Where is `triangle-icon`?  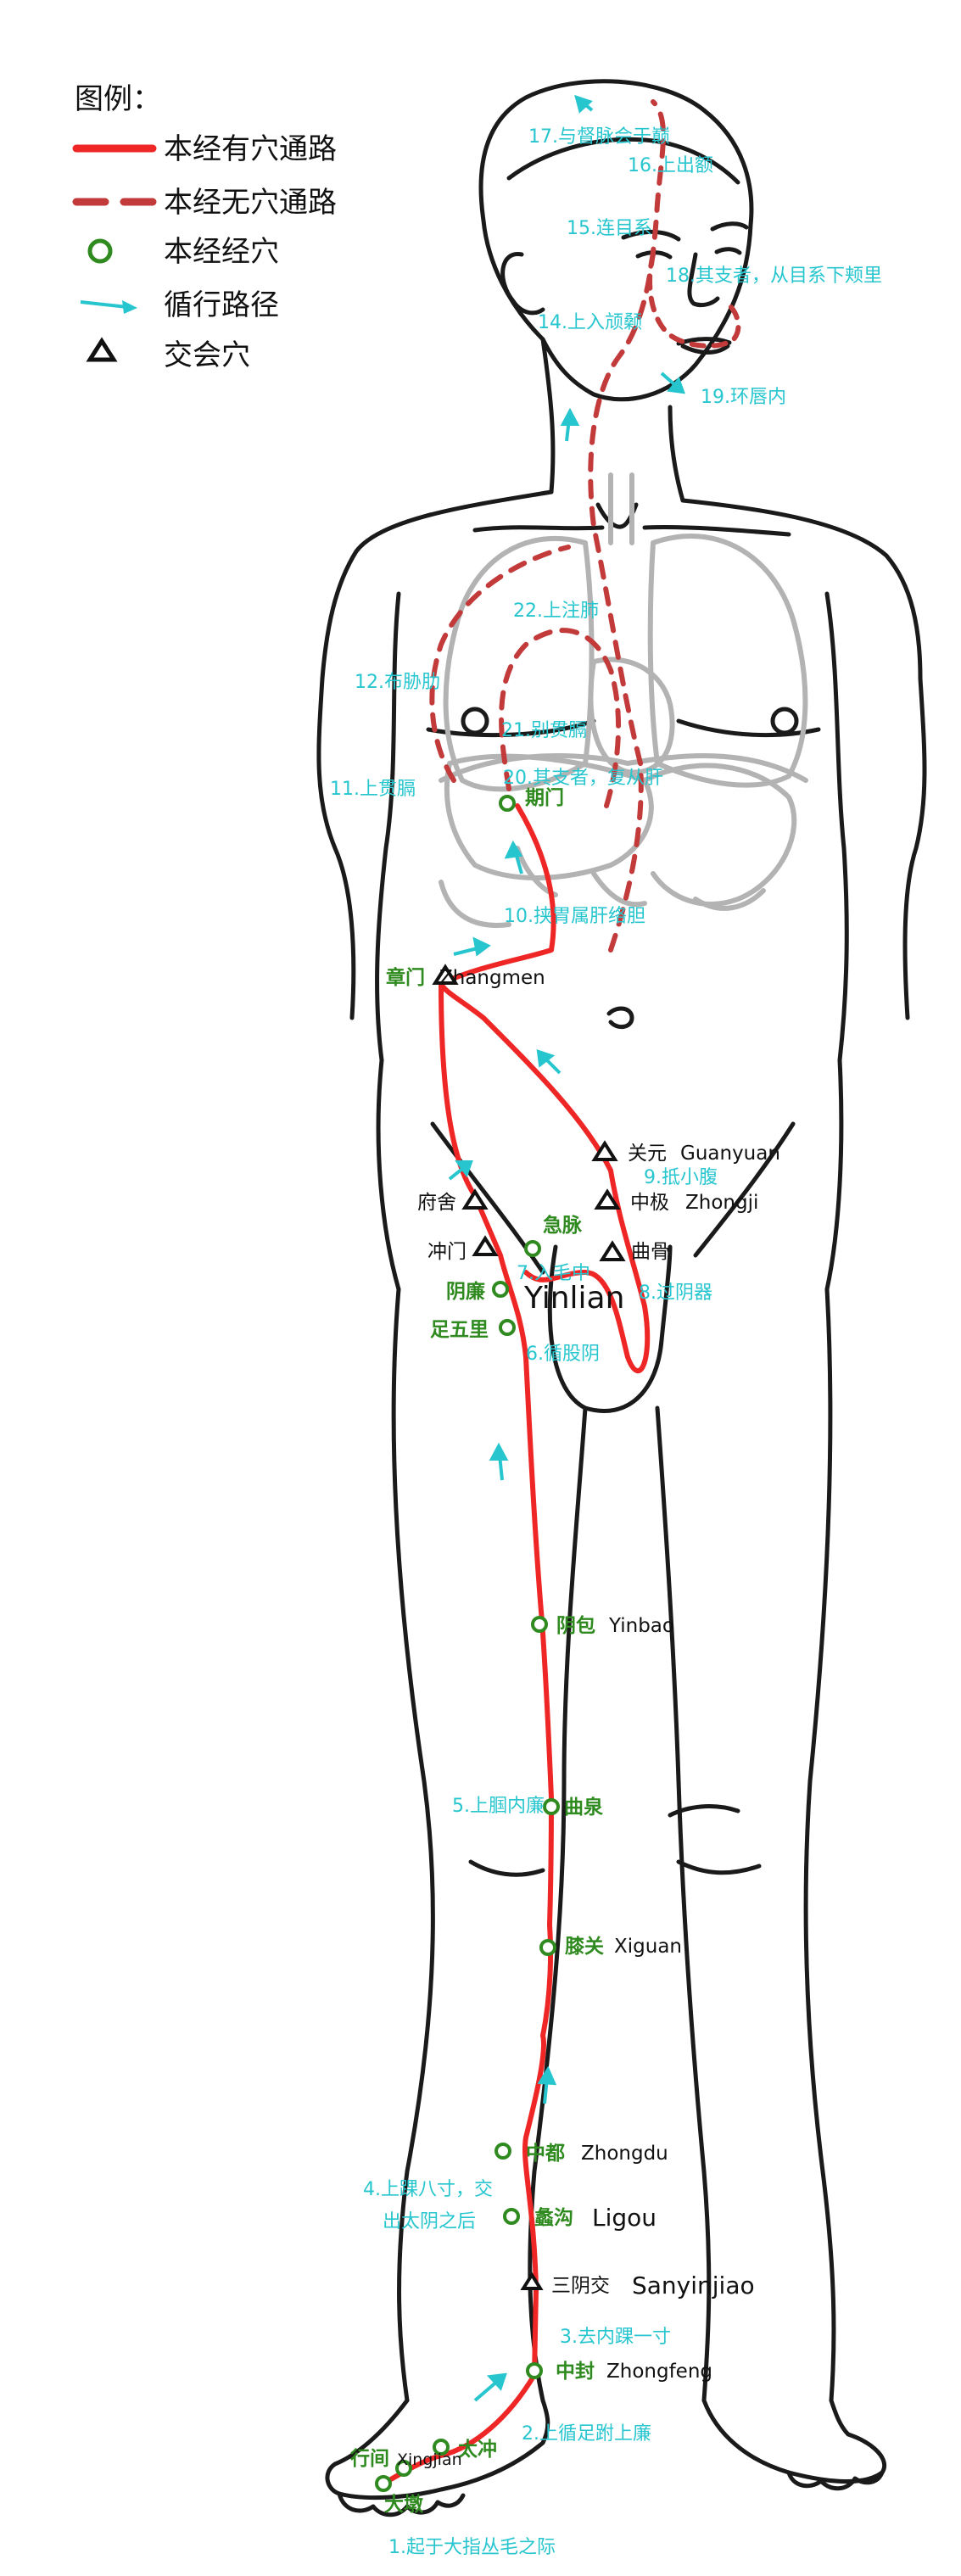
triangle-icon is located at coordinates (102, 349).